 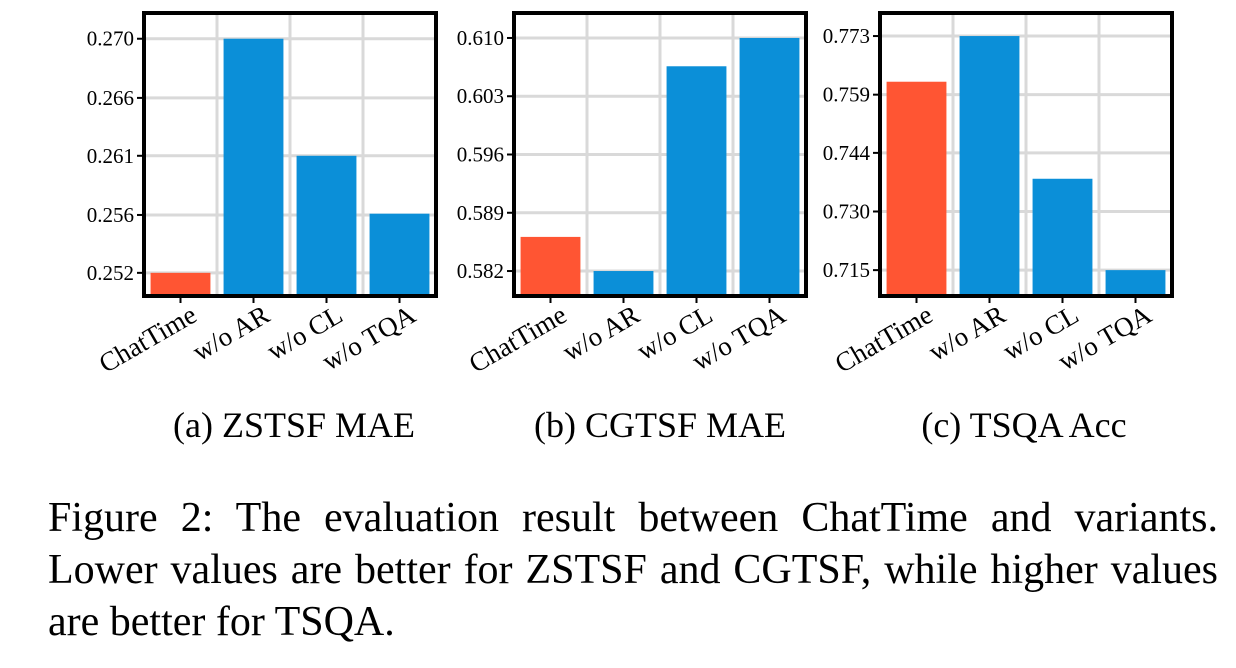 What do you see at coordinates (110, 156) in the screenshot?
I see `y-tick-label: 0.261` at bounding box center [110, 156].